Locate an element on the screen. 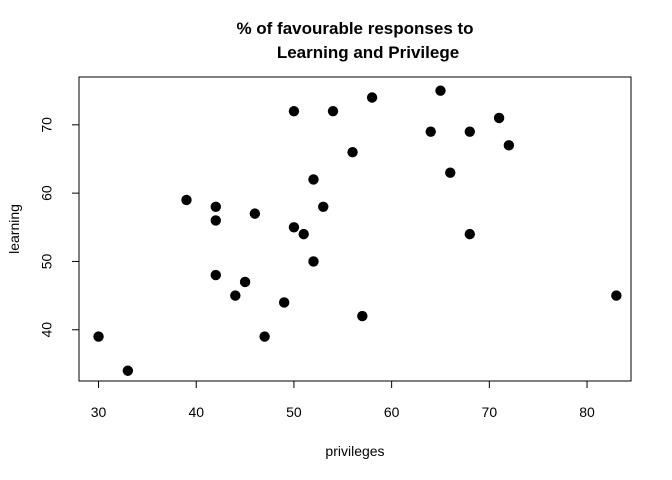 Image resolution: width=672 pixels, height=480 pixels. y-axis-label: learning is located at coordinates (14, 229).